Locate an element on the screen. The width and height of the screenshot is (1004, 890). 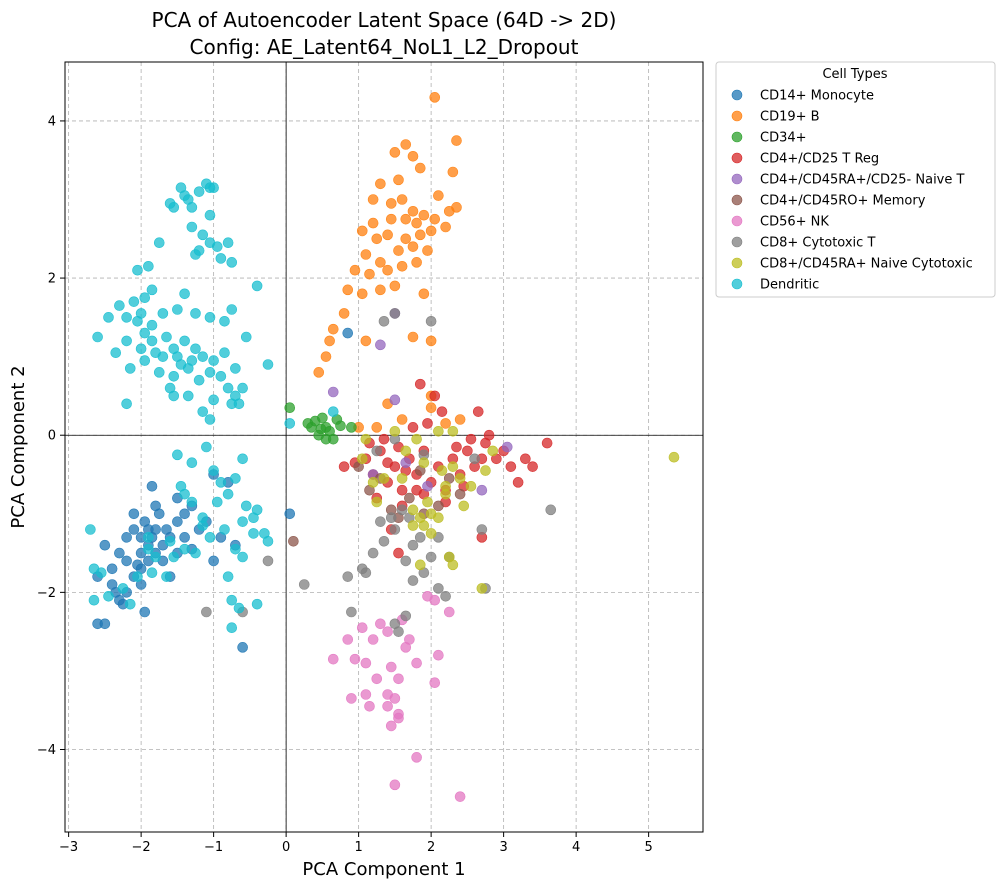
series-cd34 is located at coordinates (320, 423).